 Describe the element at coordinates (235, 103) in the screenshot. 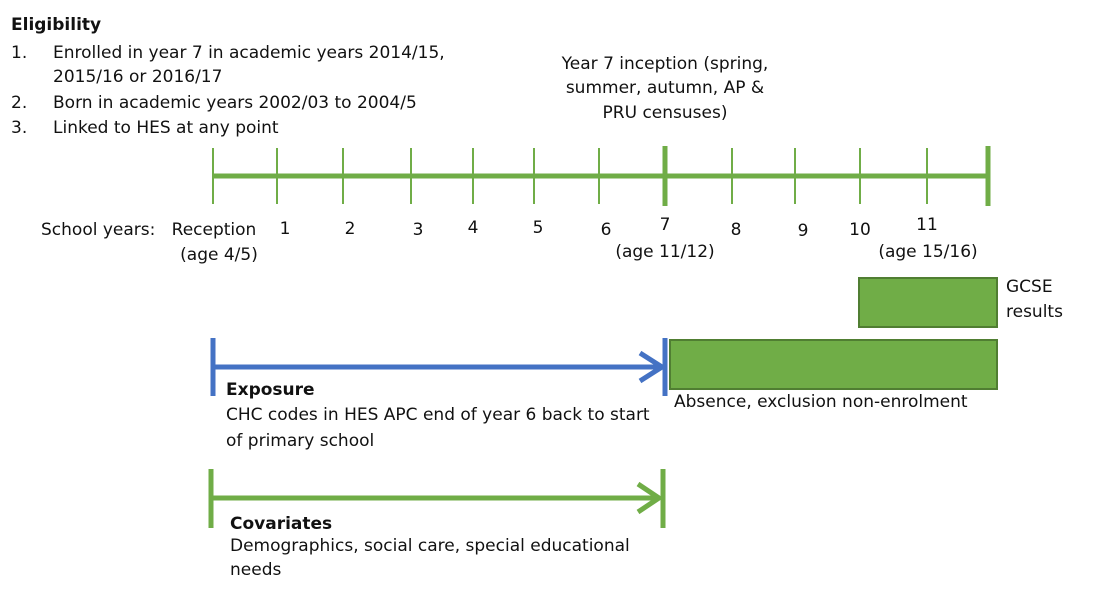

I see `eligibility-item-text: Born in academic years 2002/03 to 2004/5` at that location.